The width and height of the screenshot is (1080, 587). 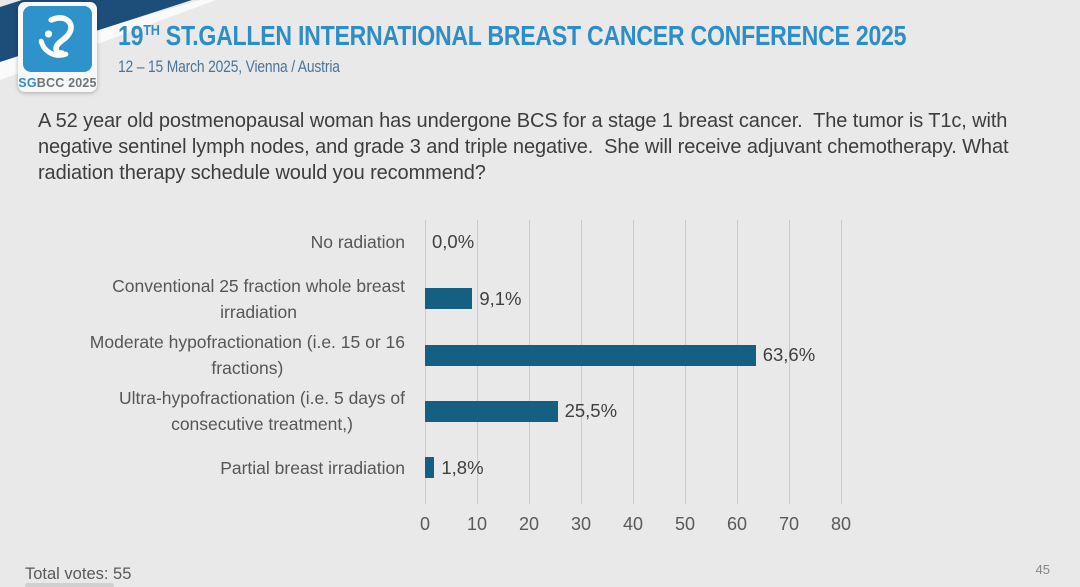 I want to click on x-tick-label: 20, so click(x=529, y=524).